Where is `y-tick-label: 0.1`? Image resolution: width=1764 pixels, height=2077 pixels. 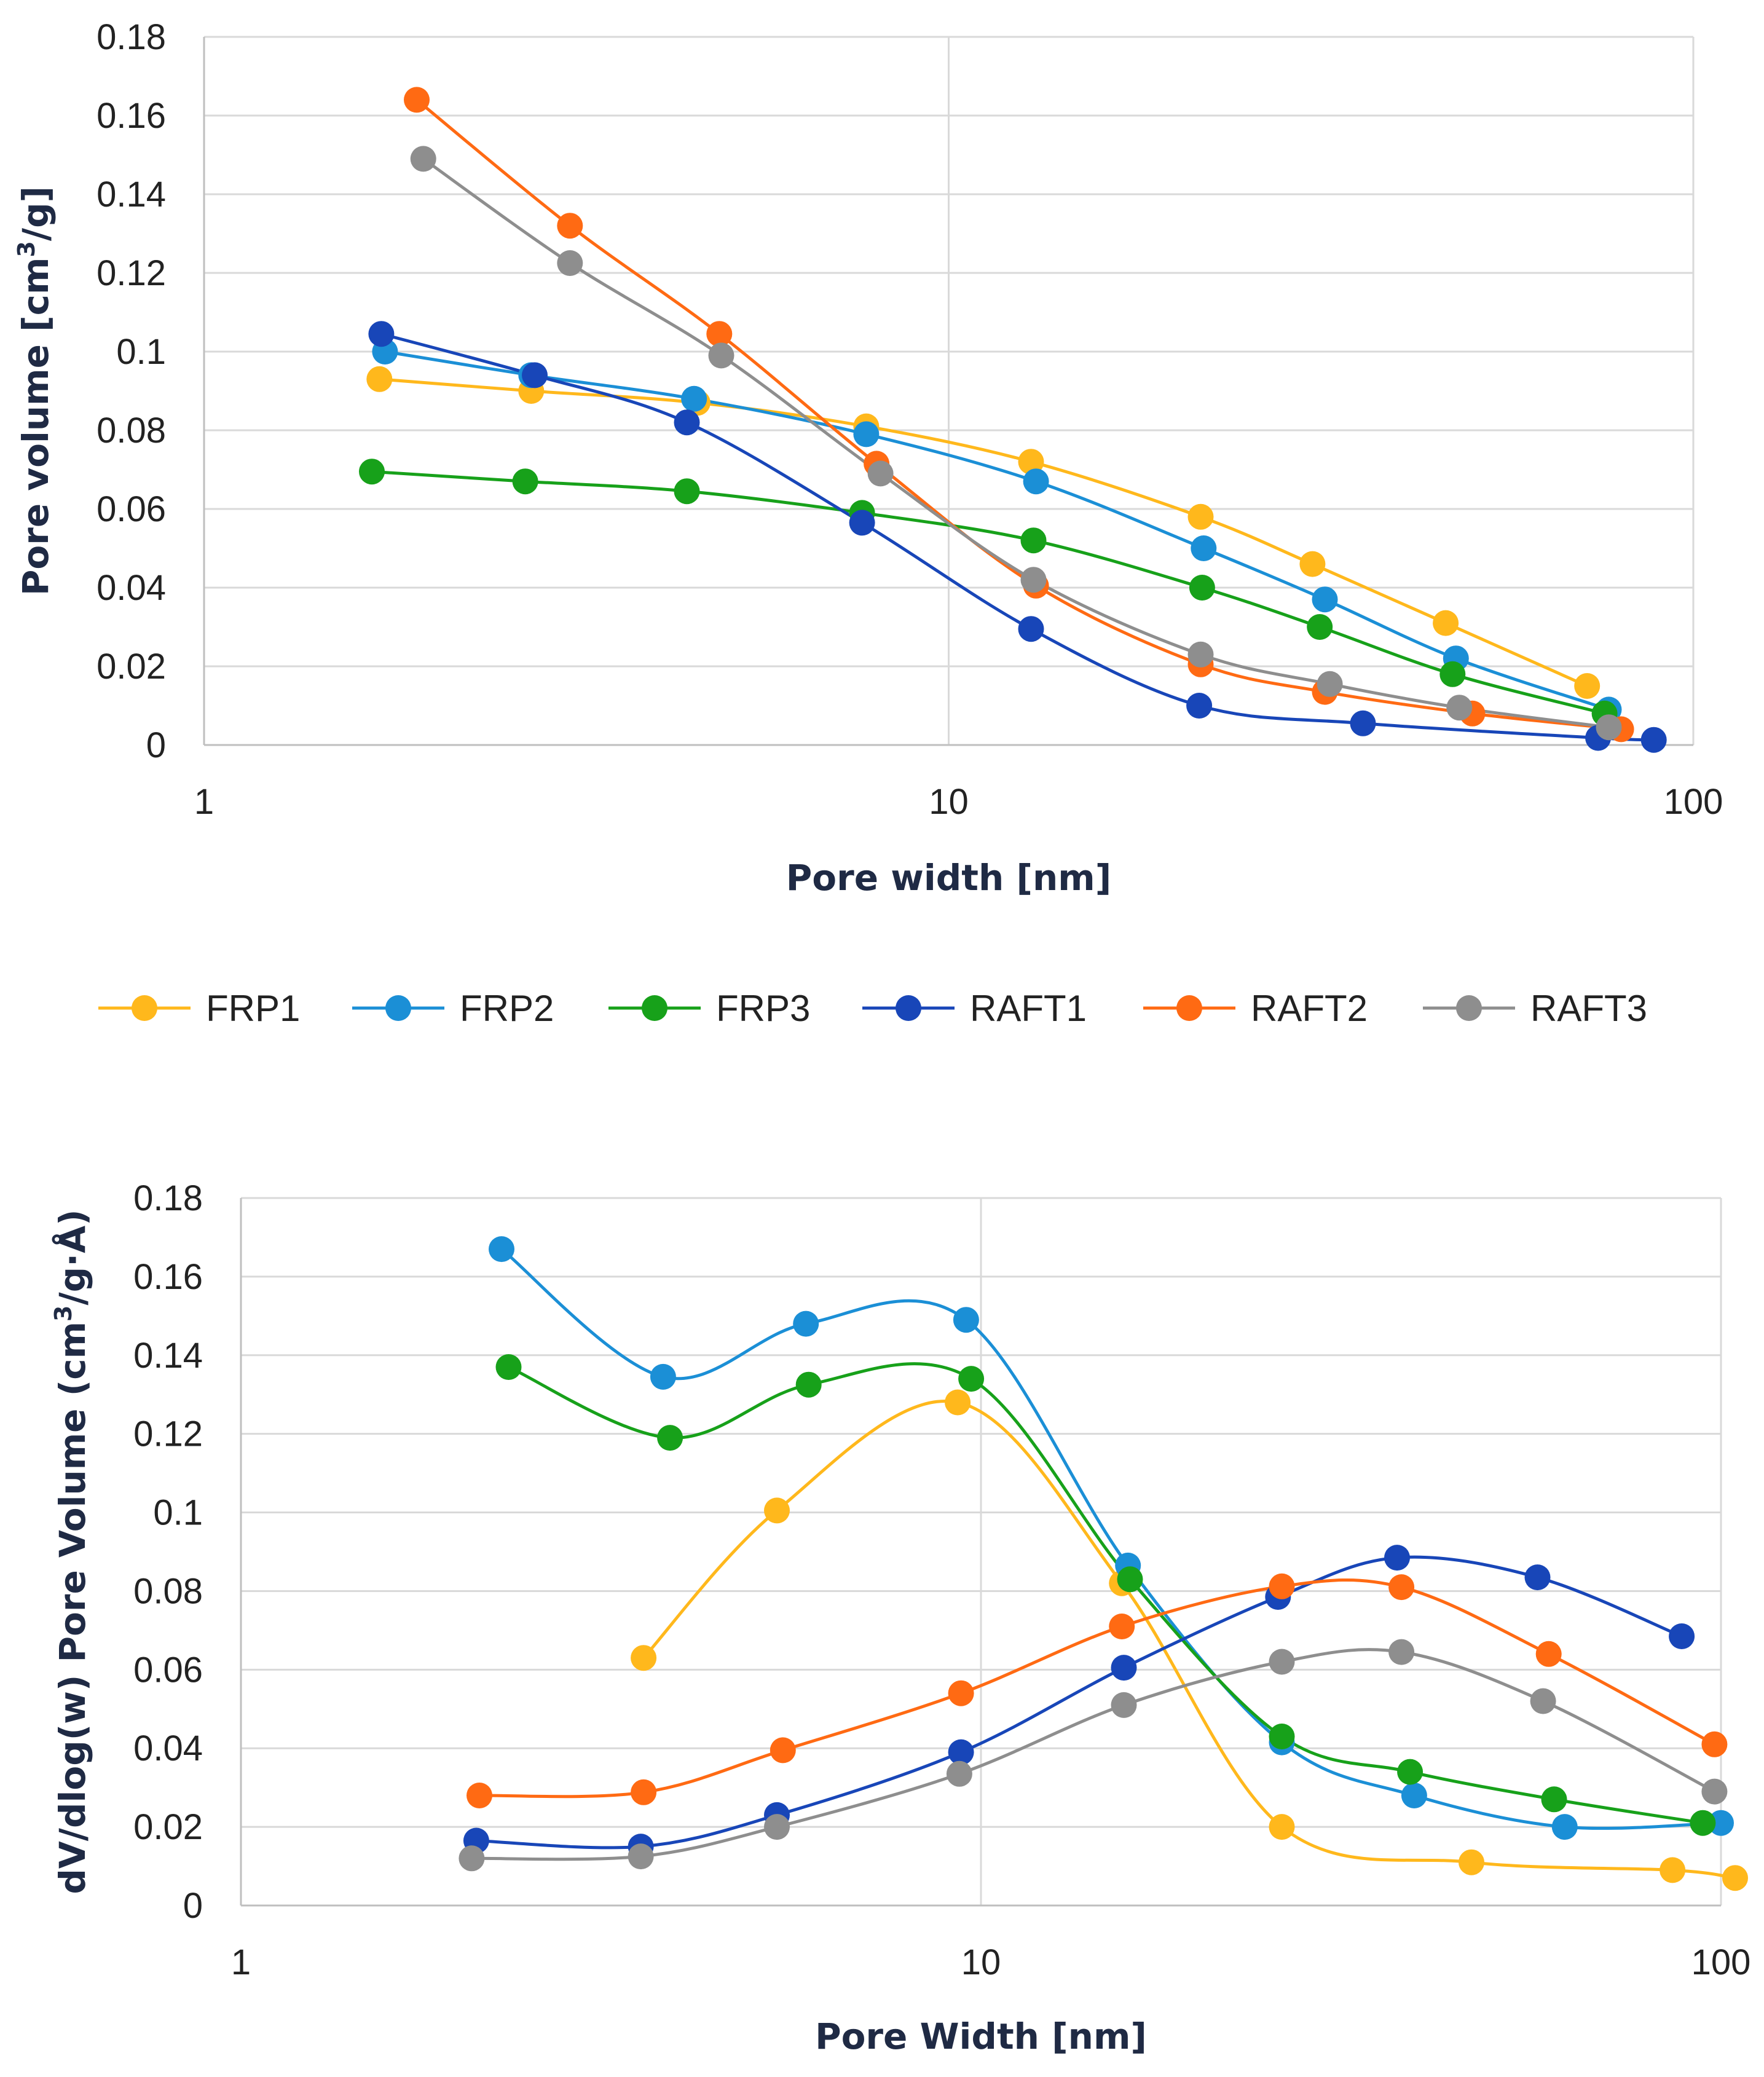
y-tick-label: 0.1 is located at coordinates (178, 1513).